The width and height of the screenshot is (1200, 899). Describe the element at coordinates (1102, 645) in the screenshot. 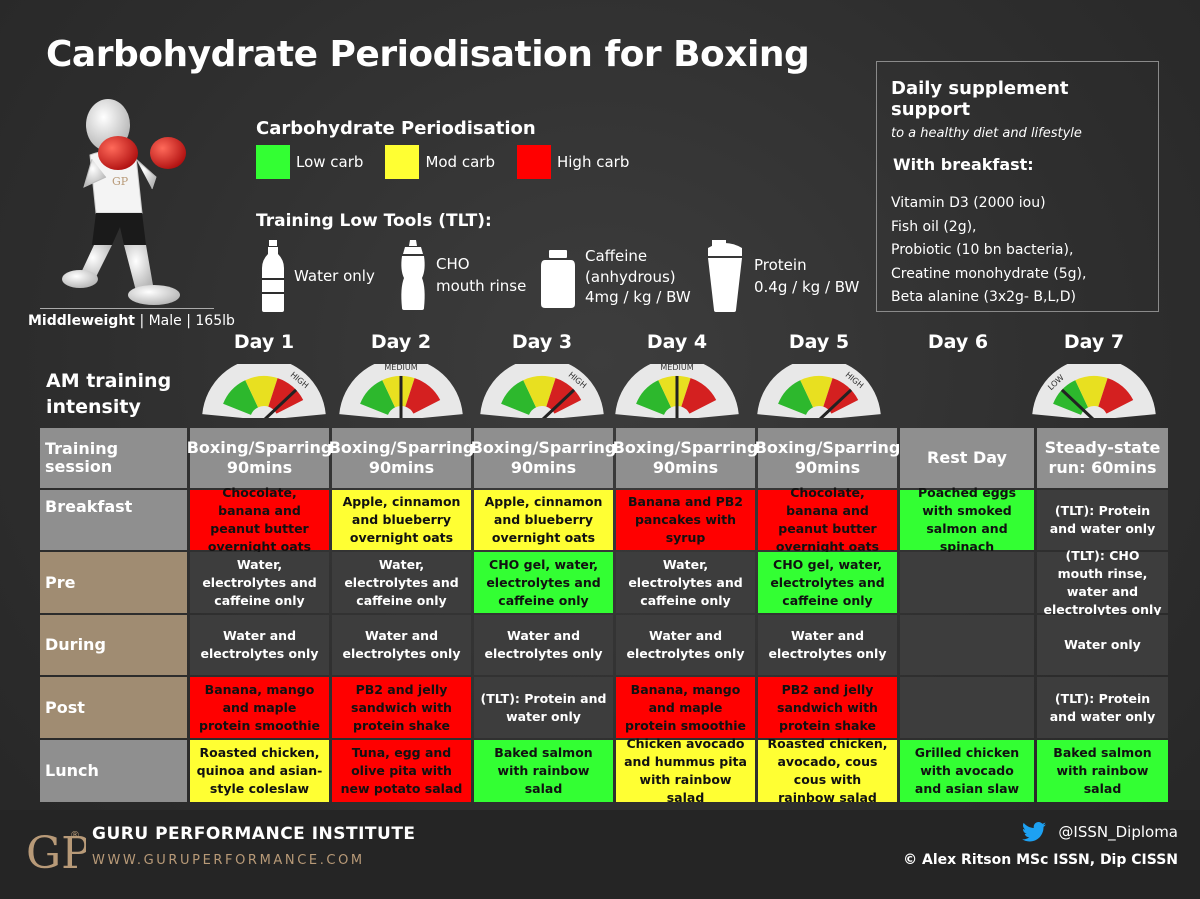

I see `meal-cell: Water only` at that location.